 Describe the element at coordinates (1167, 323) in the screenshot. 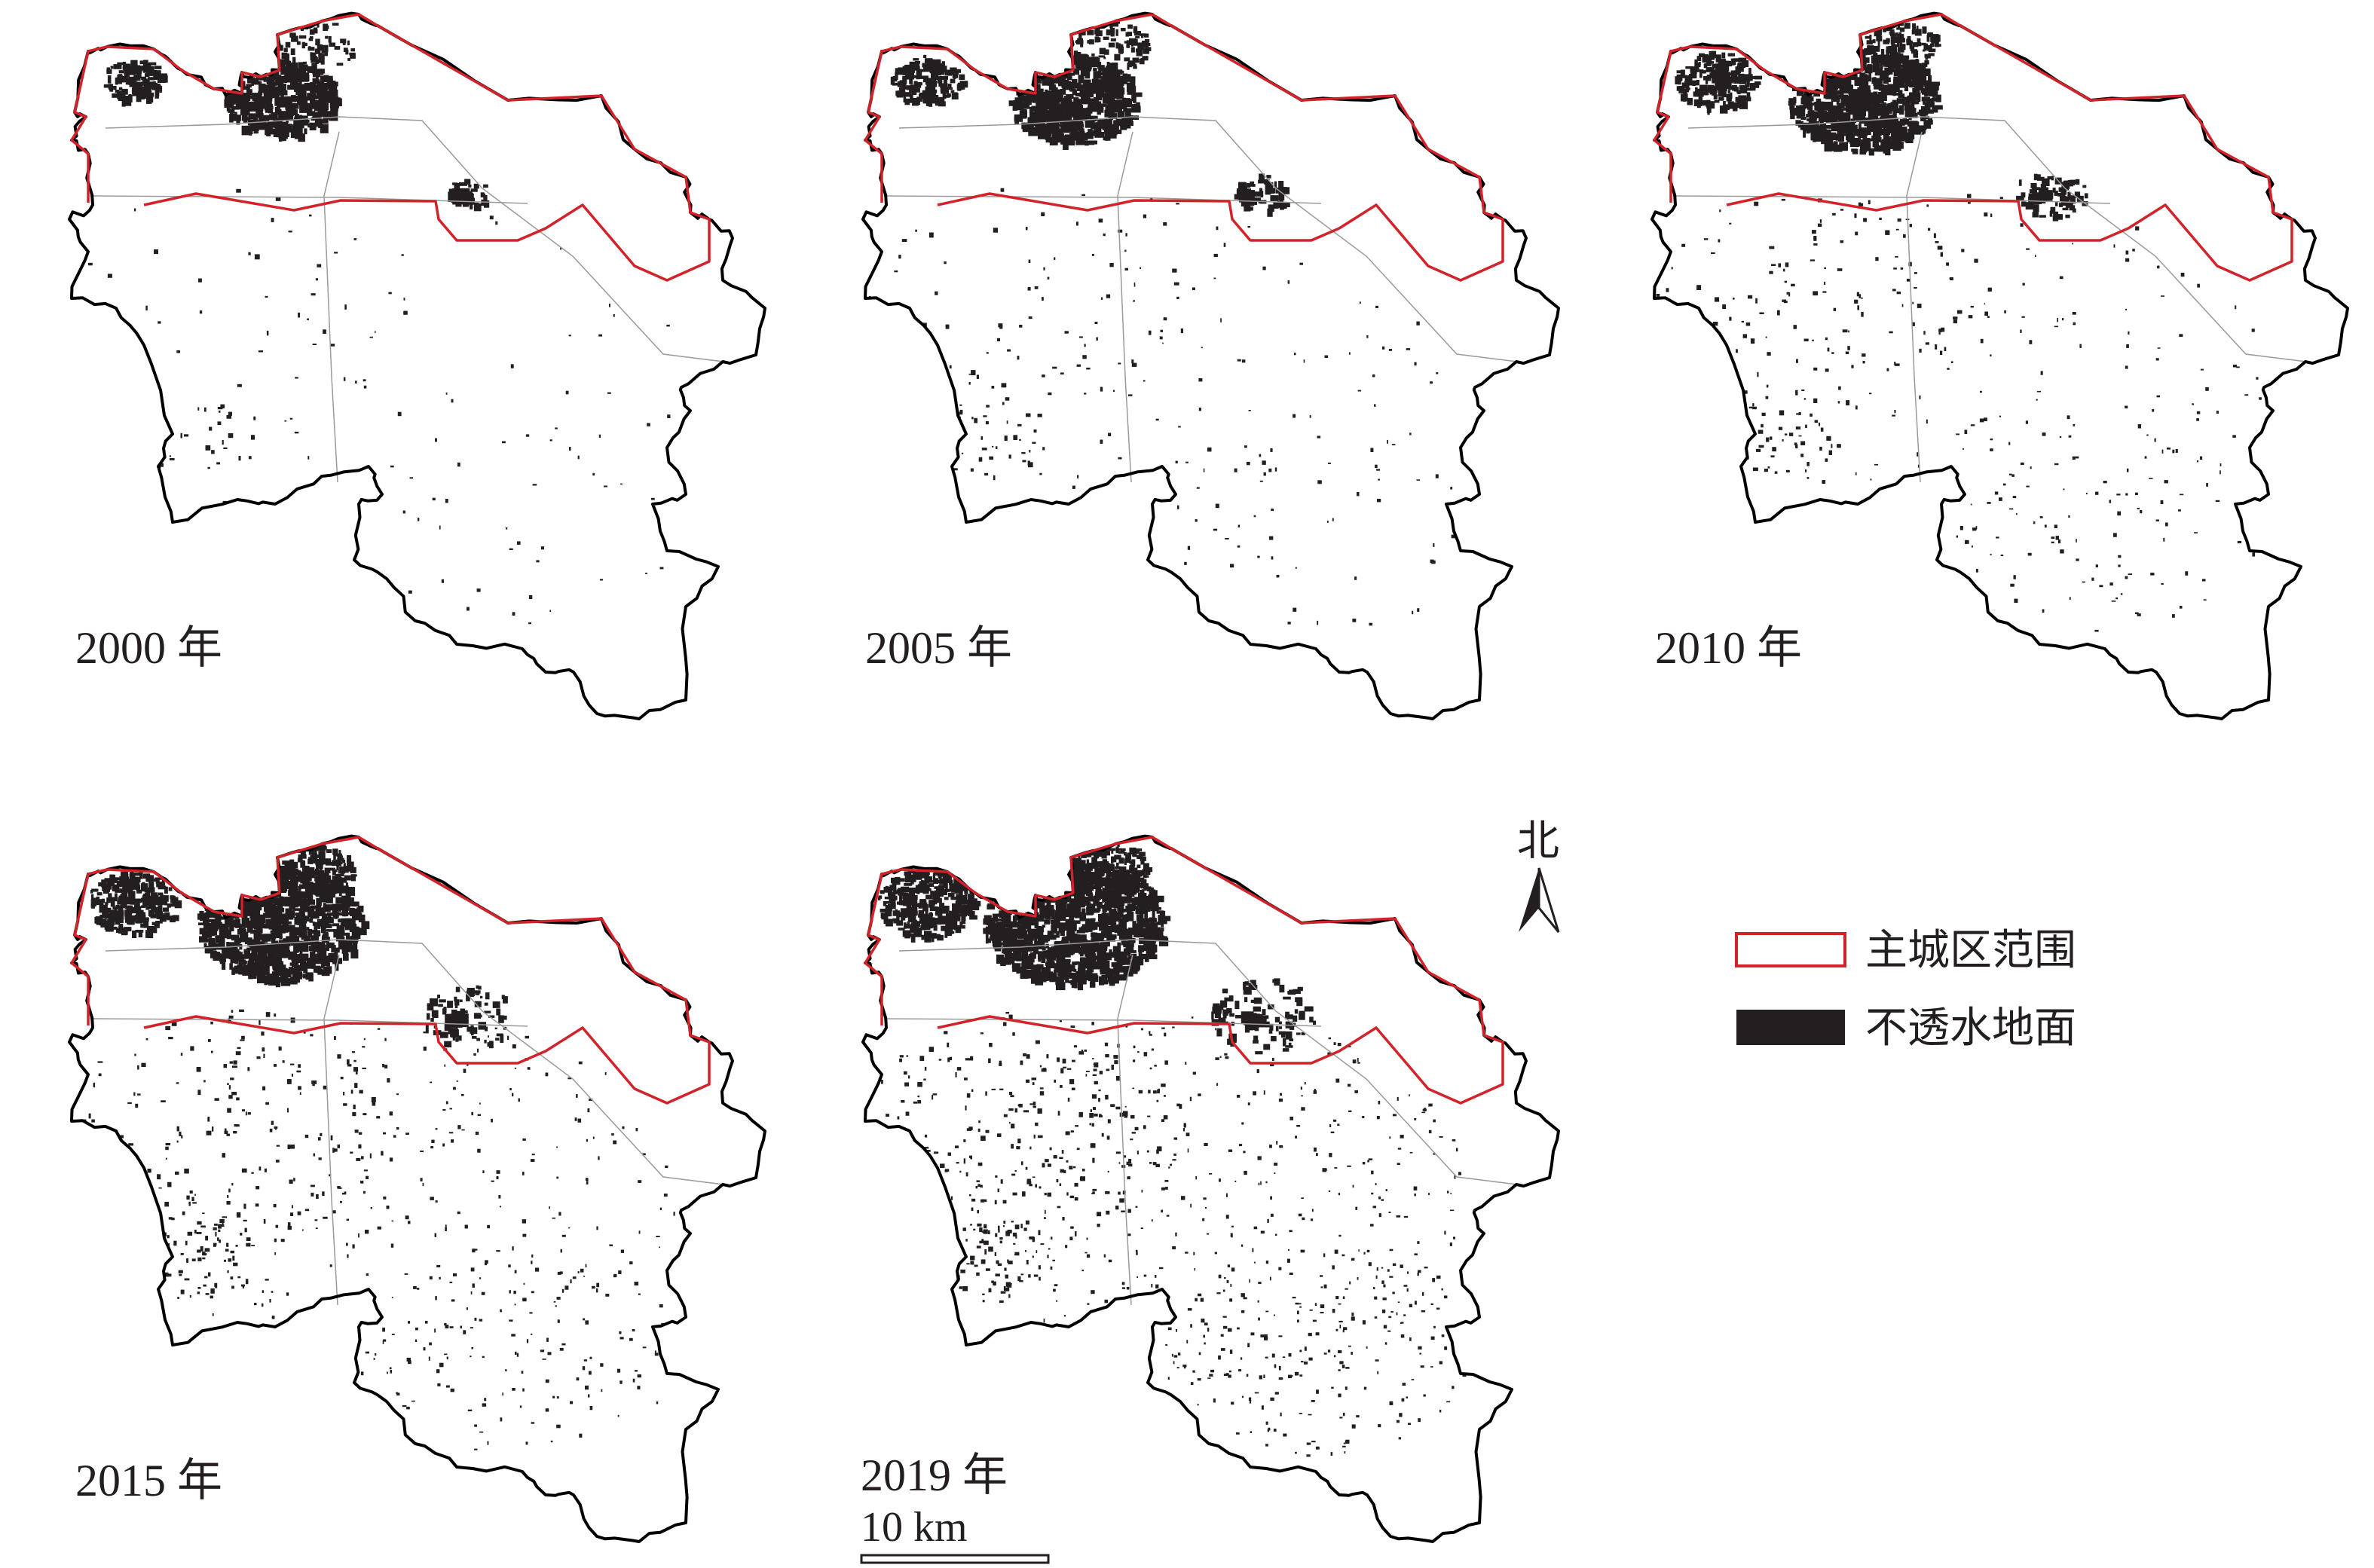

I see `impervious-surface-layer` at that location.